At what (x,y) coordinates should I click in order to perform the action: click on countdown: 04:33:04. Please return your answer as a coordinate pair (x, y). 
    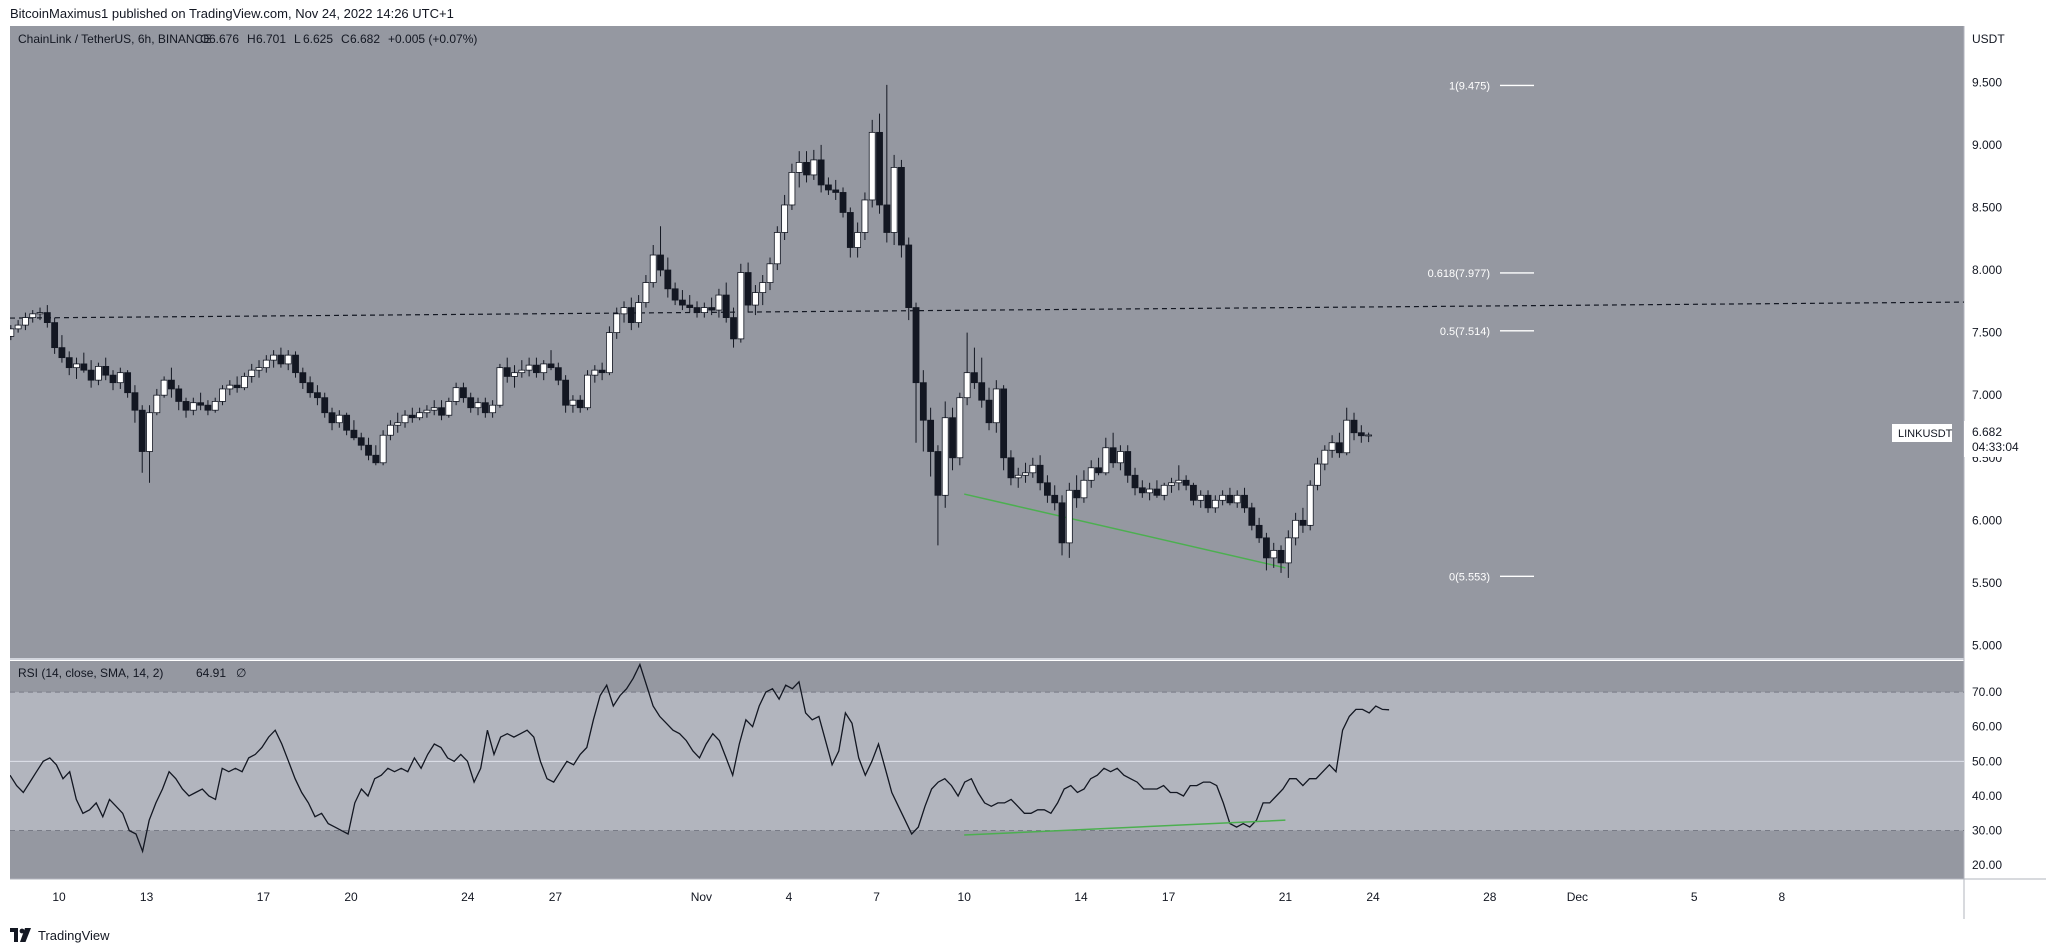
    Looking at the image, I should click on (1995, 447).